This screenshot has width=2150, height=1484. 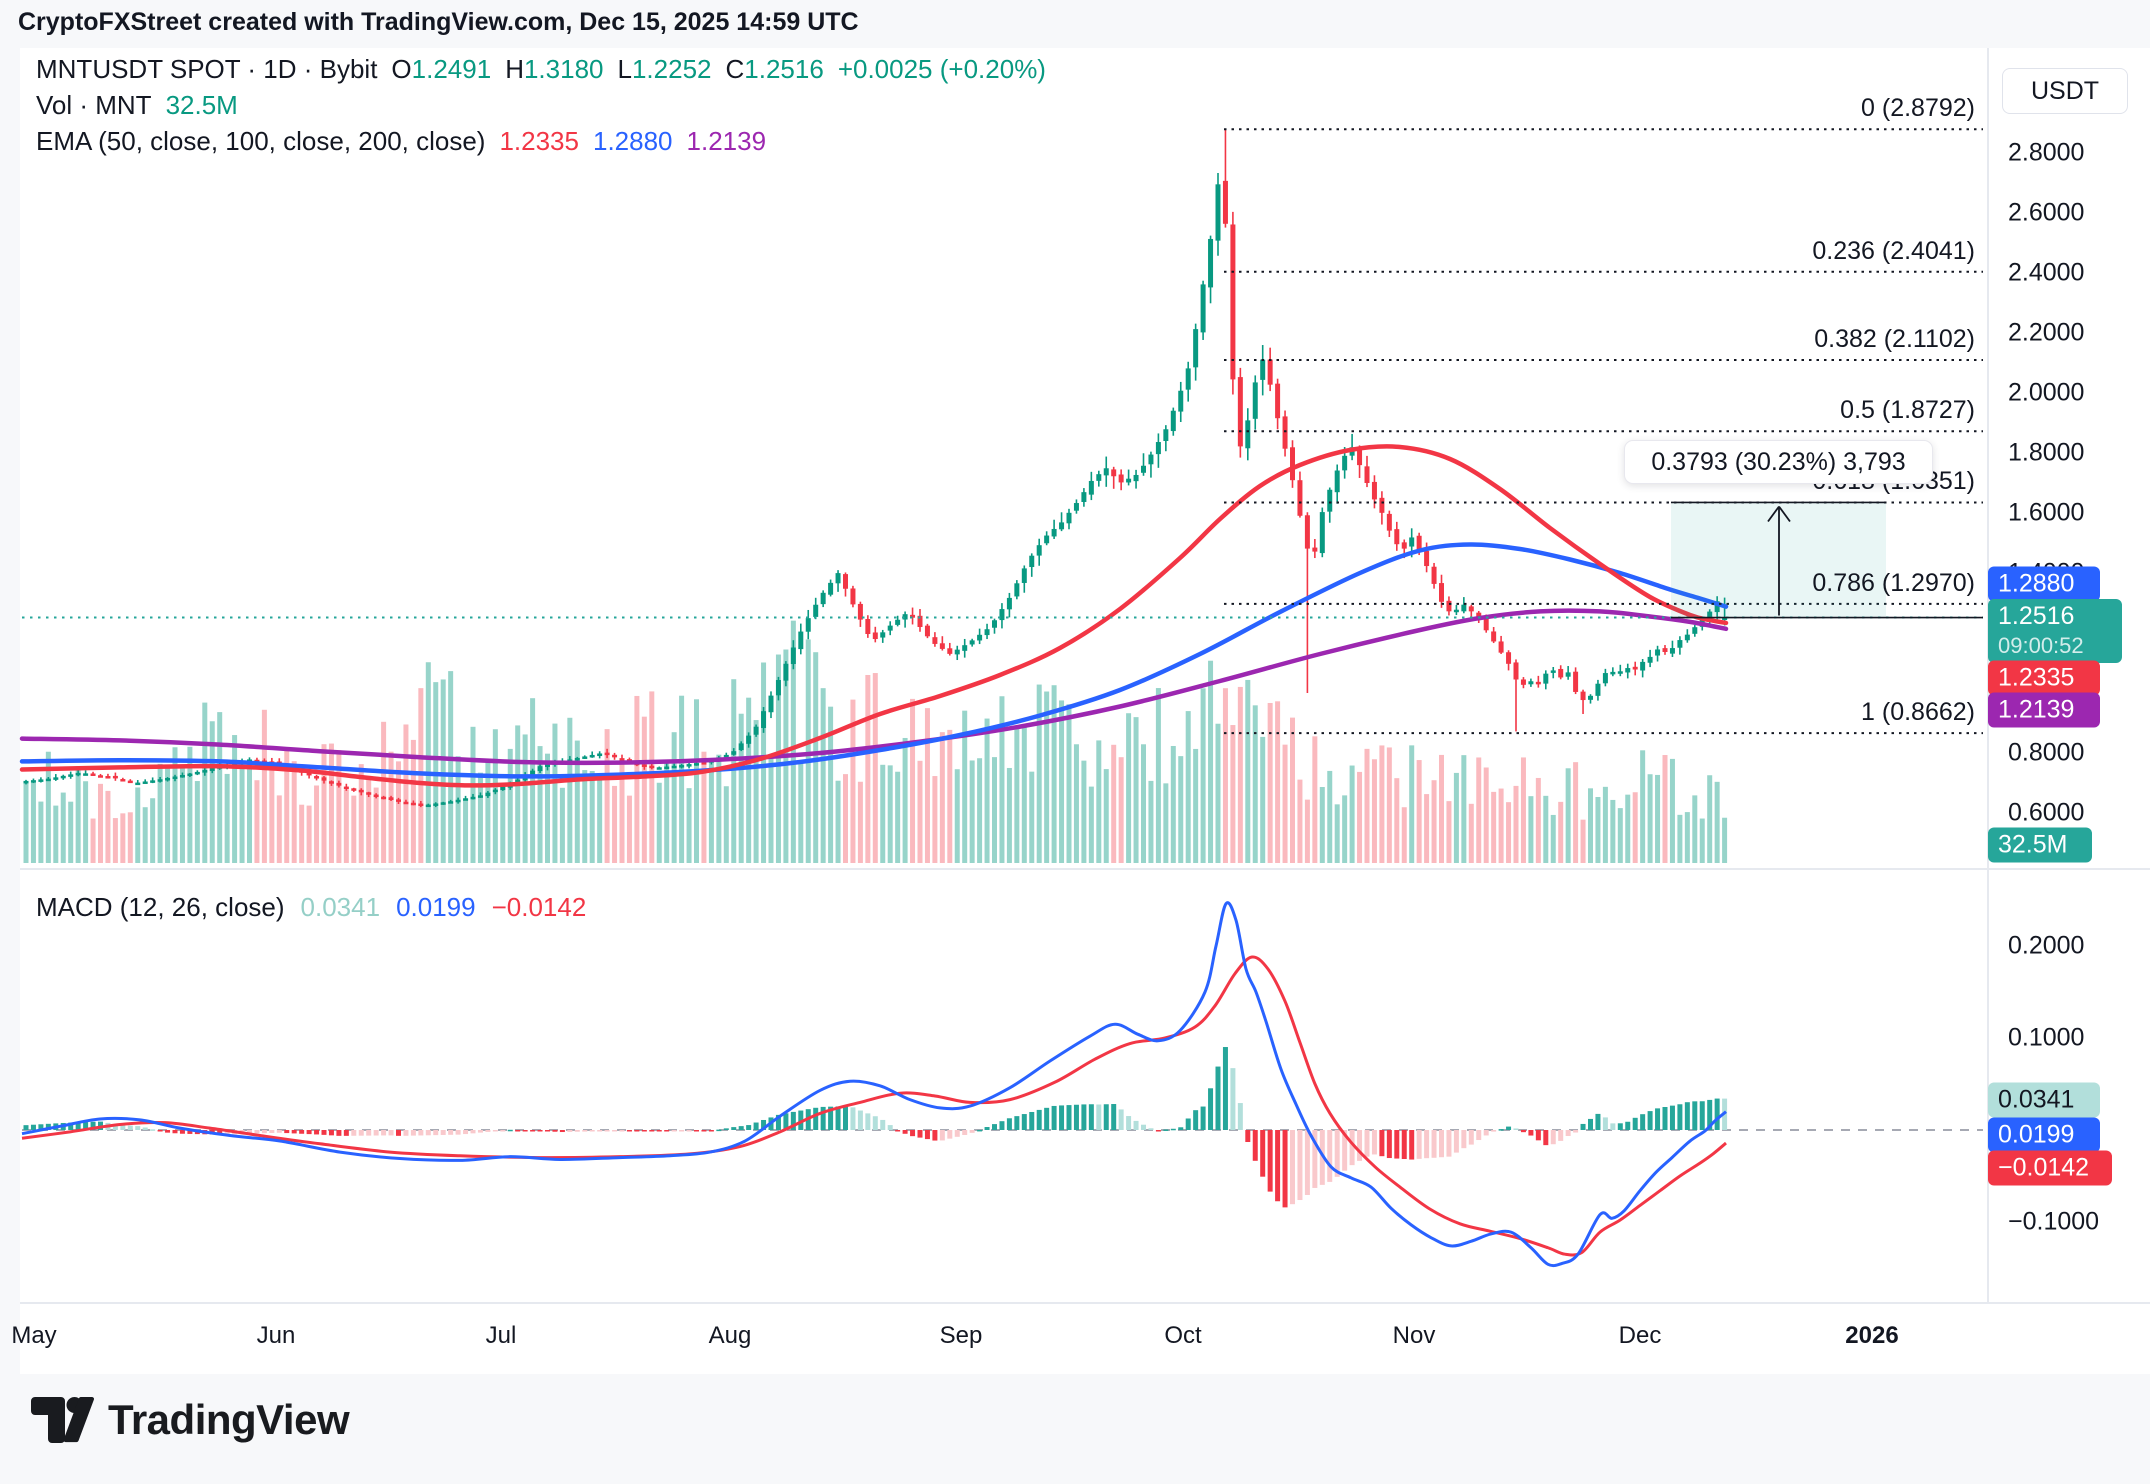 I want to click on volume-label: Vol · MNT, so click(x=94, y=105).